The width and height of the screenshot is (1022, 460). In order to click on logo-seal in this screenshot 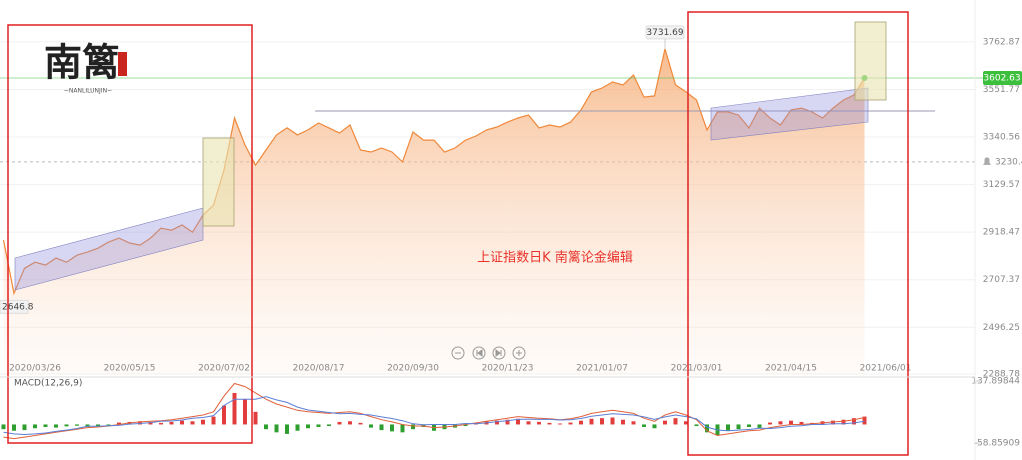, I will do `click(122, 64)`.